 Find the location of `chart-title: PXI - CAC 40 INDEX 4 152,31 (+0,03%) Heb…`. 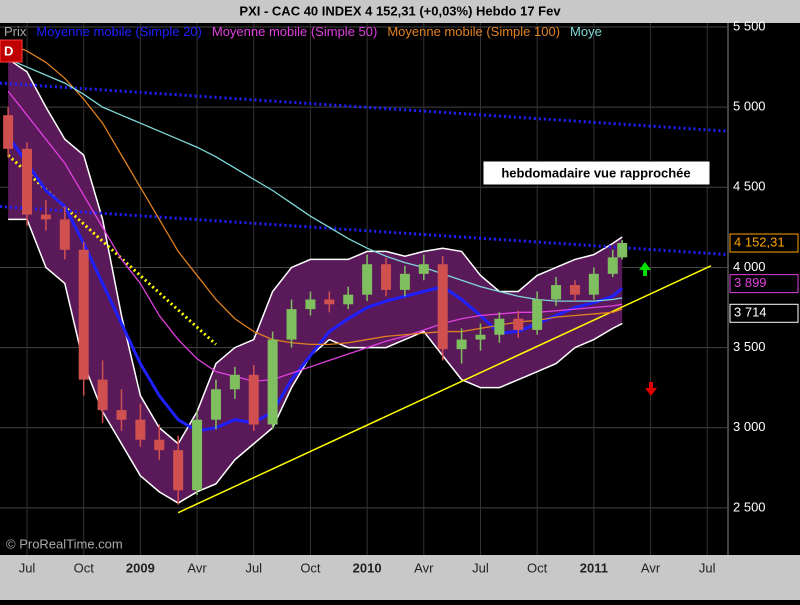

chart-title: PXI - CAC 40 INDEX 4 152,31 (+0,03%) Heb… is located at coordinates (400, 10).